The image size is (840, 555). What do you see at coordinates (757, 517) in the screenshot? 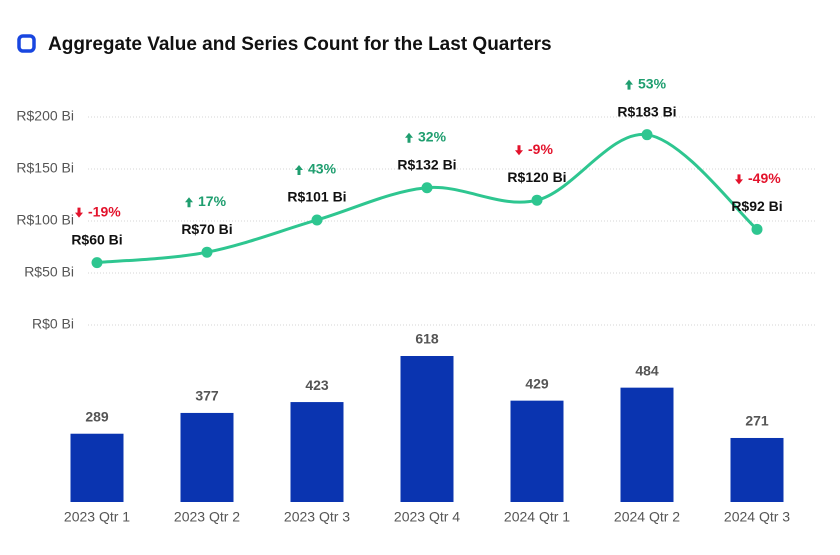
I see `x-tick-label: 2024 Qtr 3` at bounding box center [757, 517].